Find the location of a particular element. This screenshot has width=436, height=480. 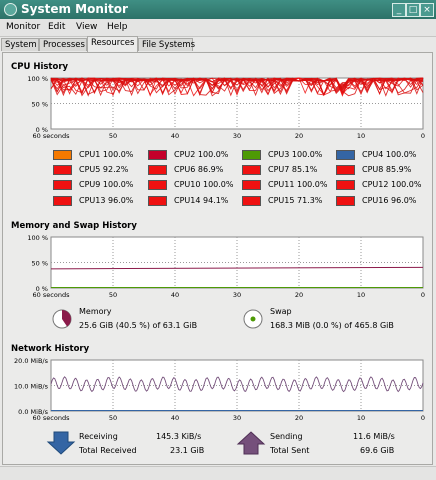

cpu-usage-label: CPU5 92.2% is located at coordinates (103, 169).